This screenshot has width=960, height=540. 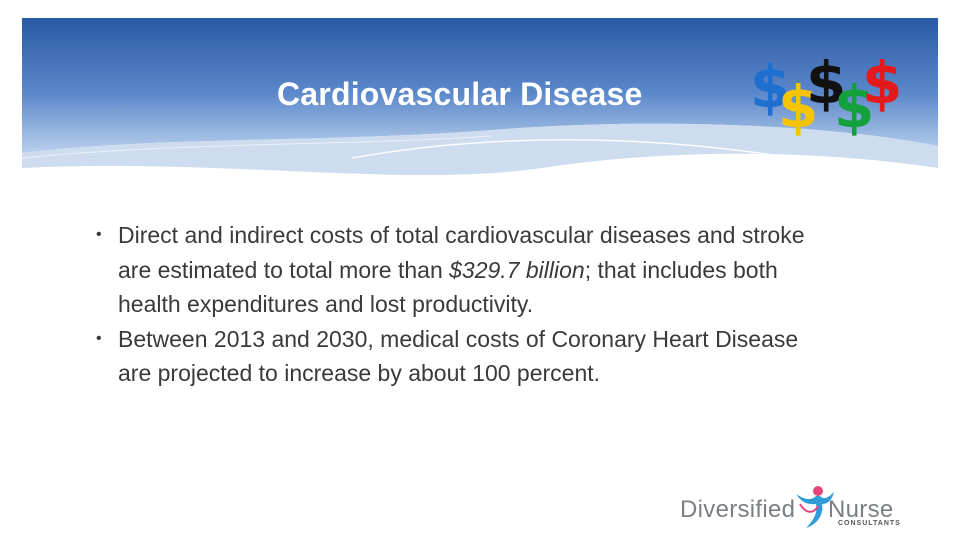 I want to click on person-figure-icon, so click(x=815, y=507).